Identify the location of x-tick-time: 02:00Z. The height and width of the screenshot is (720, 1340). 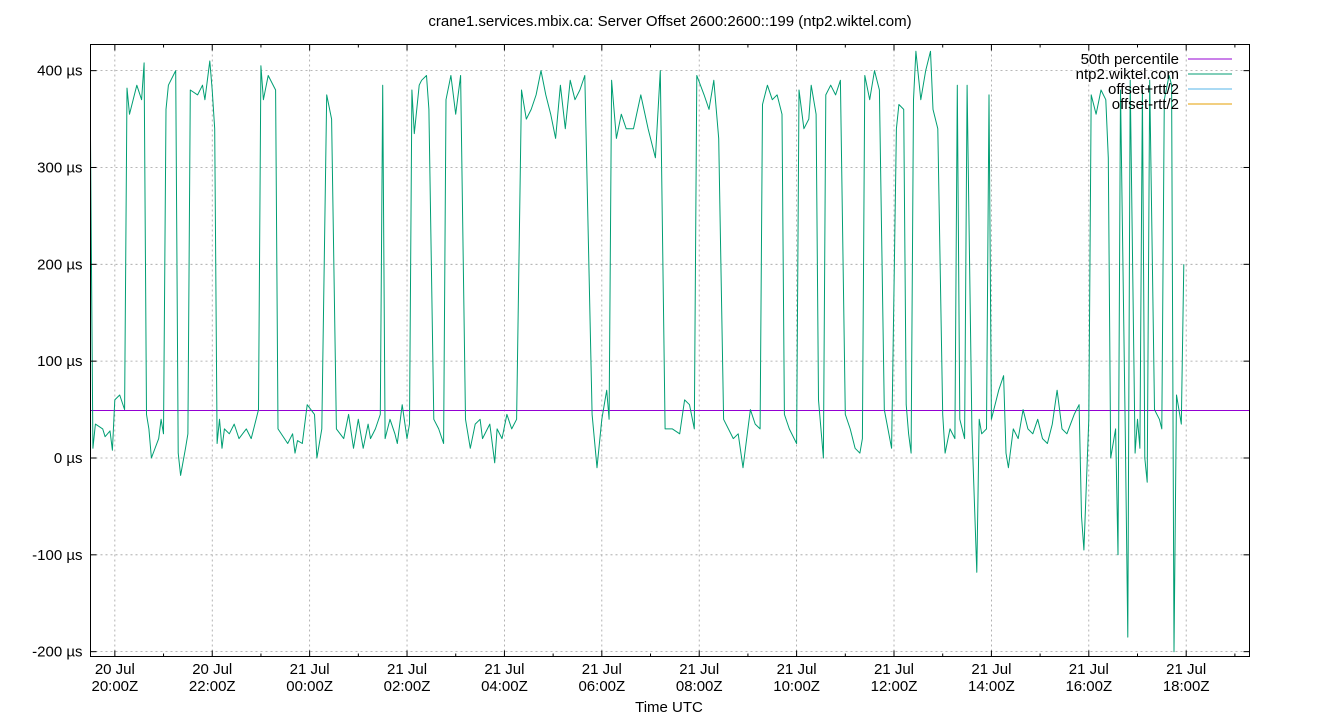
(407, 686).